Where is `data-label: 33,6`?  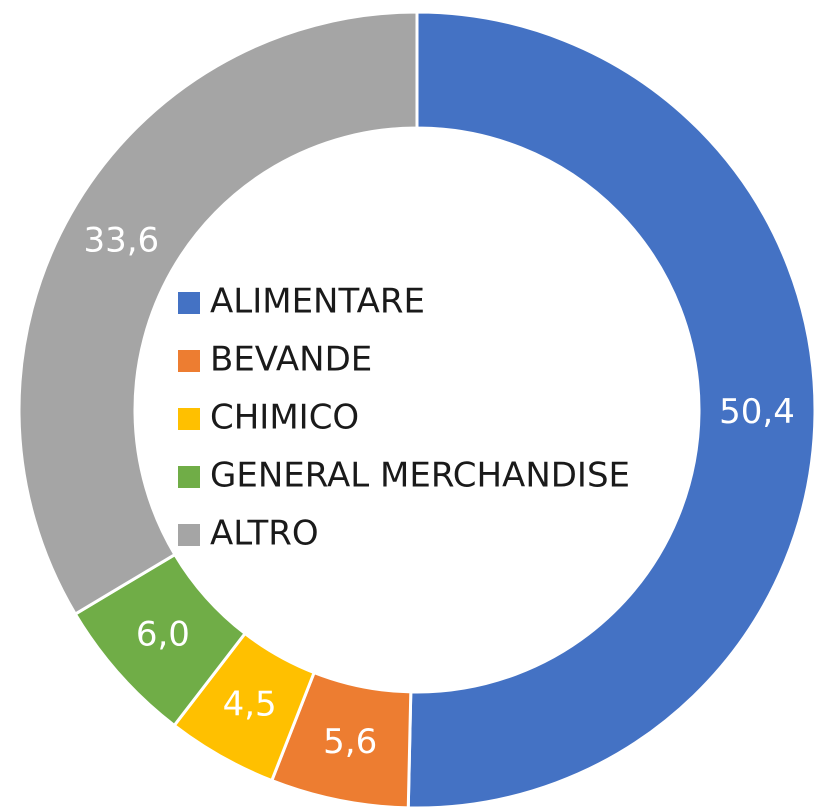 data-label: 33,6 is located at coordinates (121, 241).